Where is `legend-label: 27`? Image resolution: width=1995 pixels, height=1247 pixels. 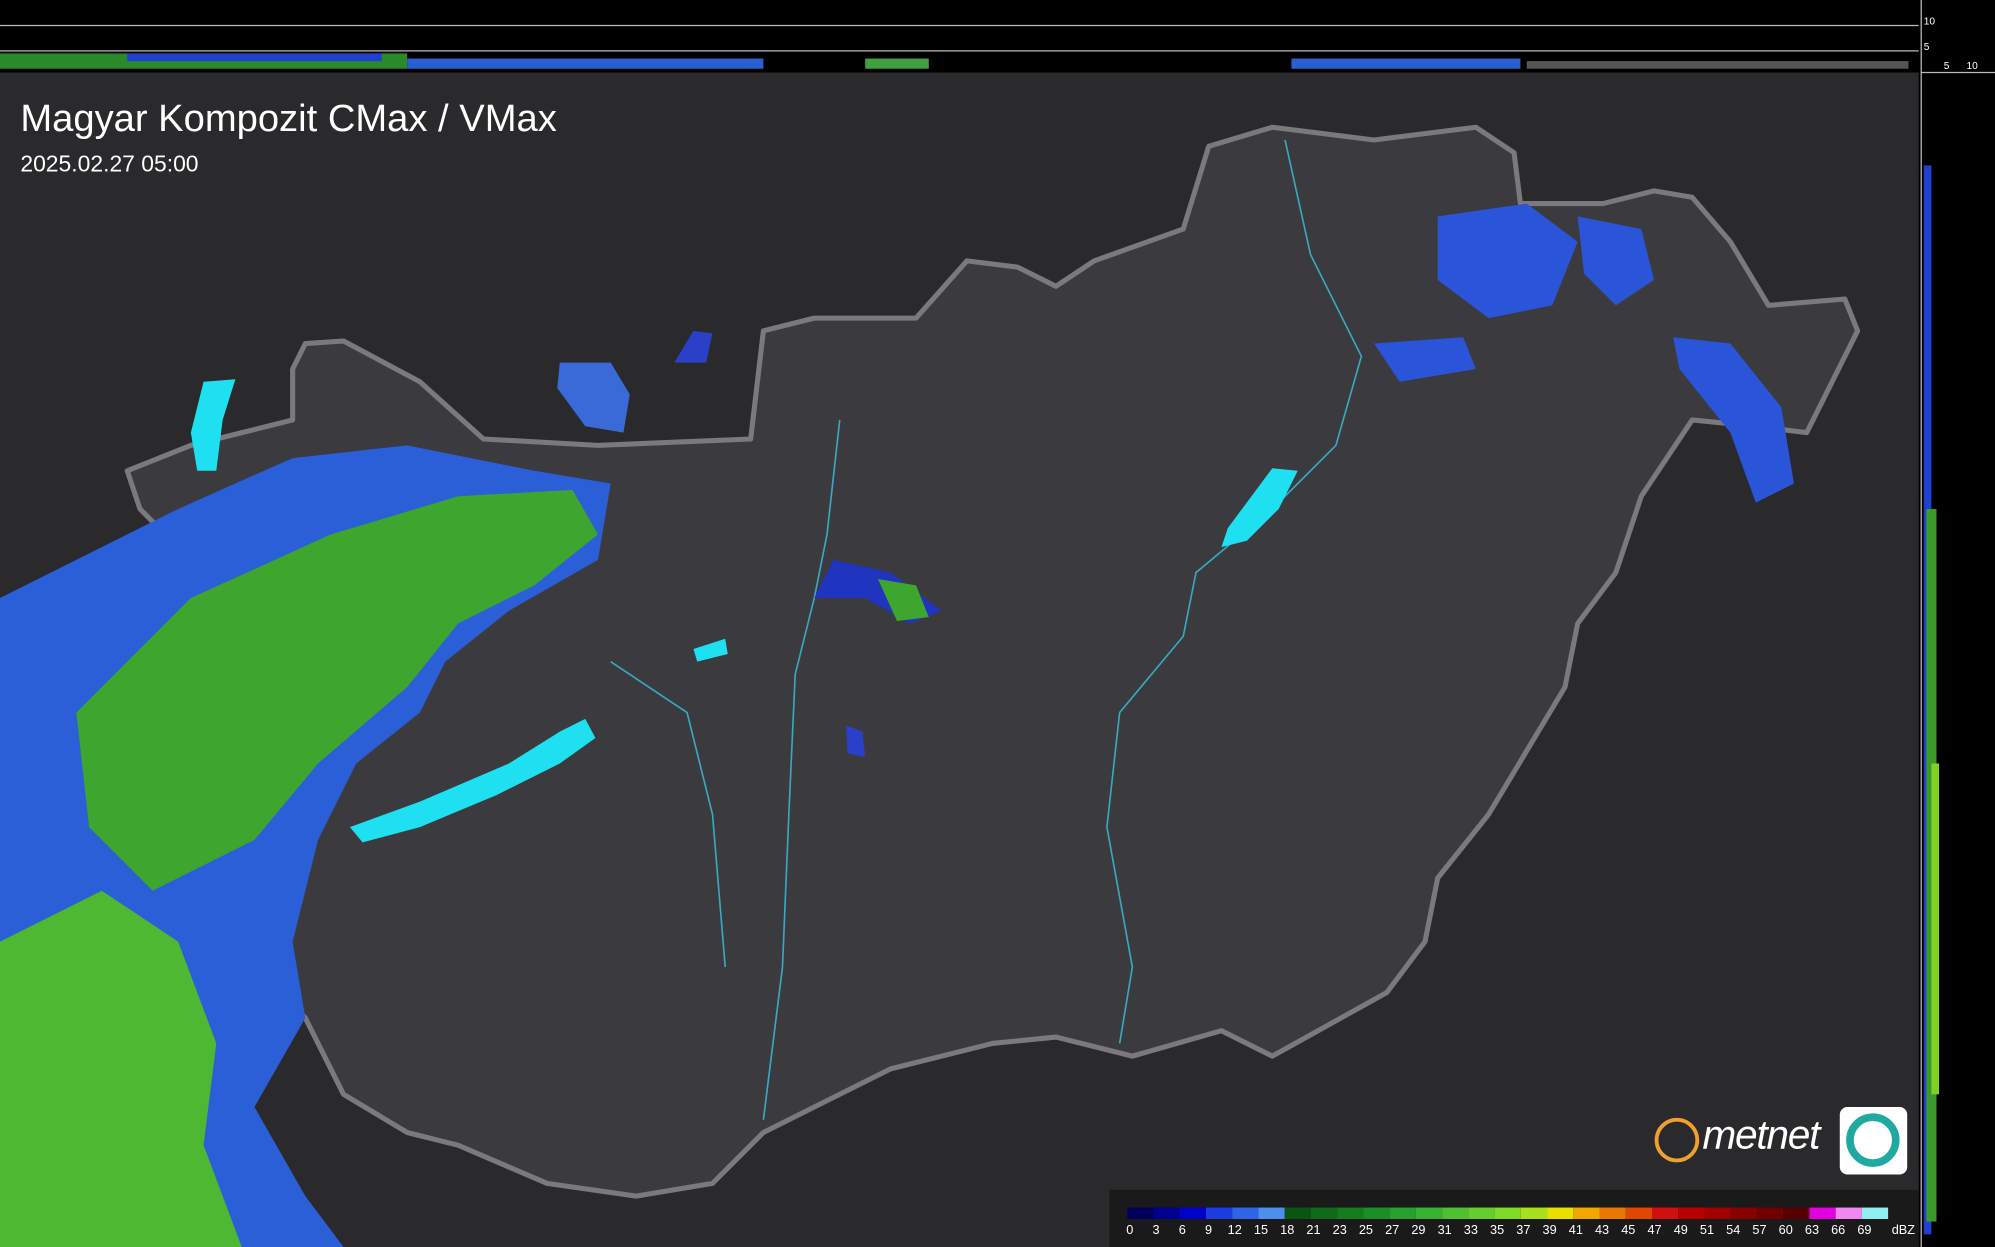
legend-label: 27 is located at coordinates (1392, 1229).